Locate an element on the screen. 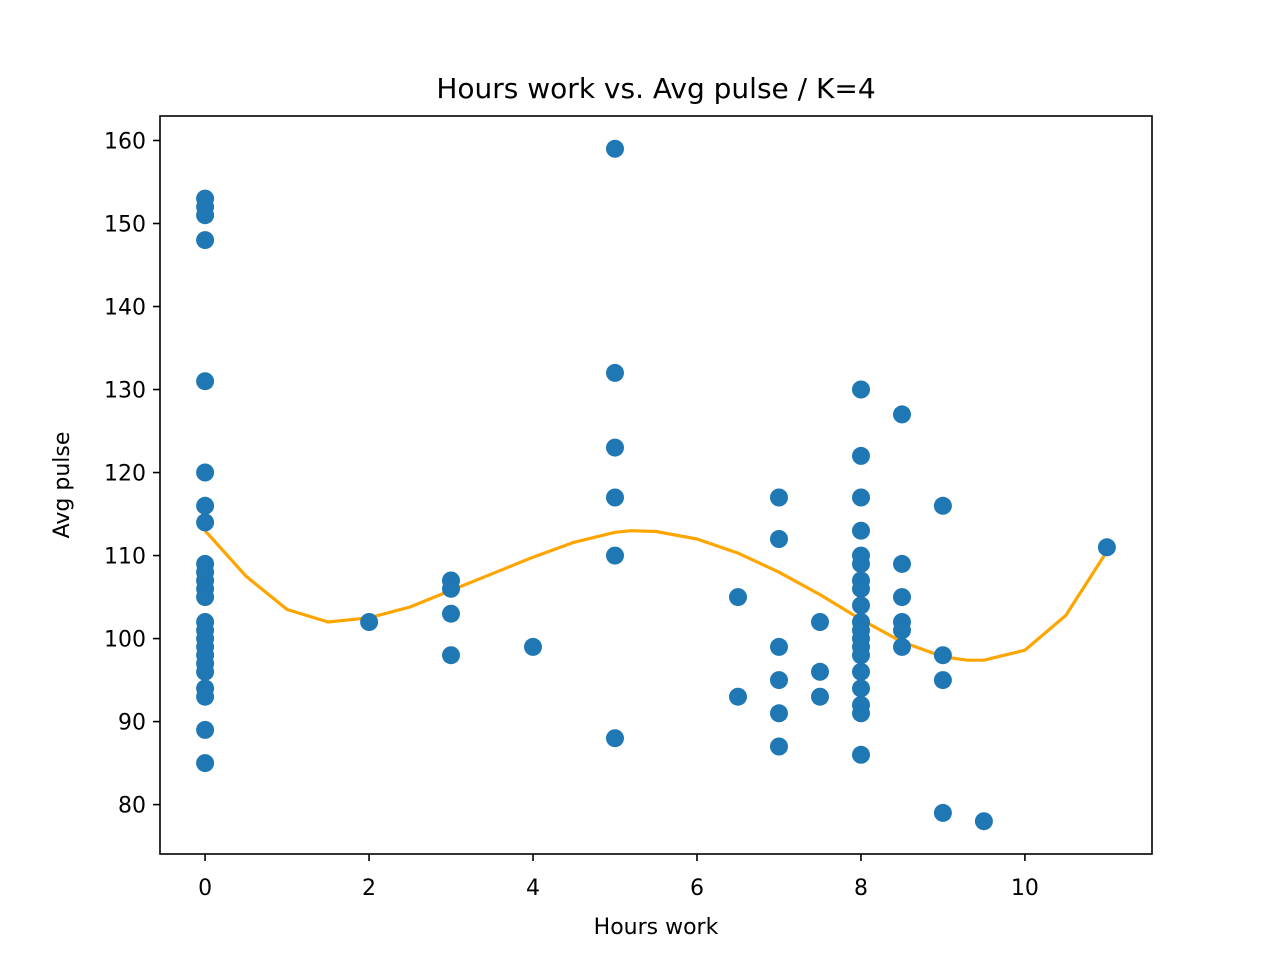  y-axis-label: Avg pulse is located at coordinates (62, 485).